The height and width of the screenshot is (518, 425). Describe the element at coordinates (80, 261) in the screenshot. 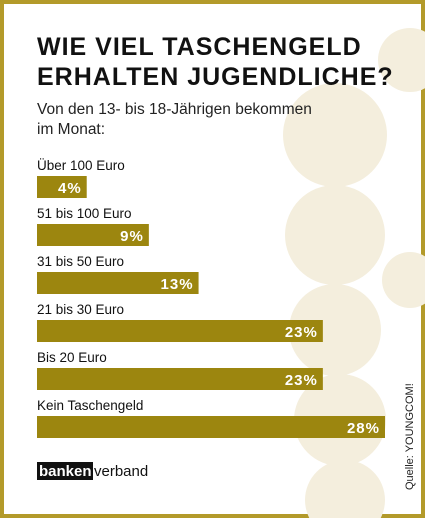

I see `category-label: 31 bis 50 Euro` at that location.